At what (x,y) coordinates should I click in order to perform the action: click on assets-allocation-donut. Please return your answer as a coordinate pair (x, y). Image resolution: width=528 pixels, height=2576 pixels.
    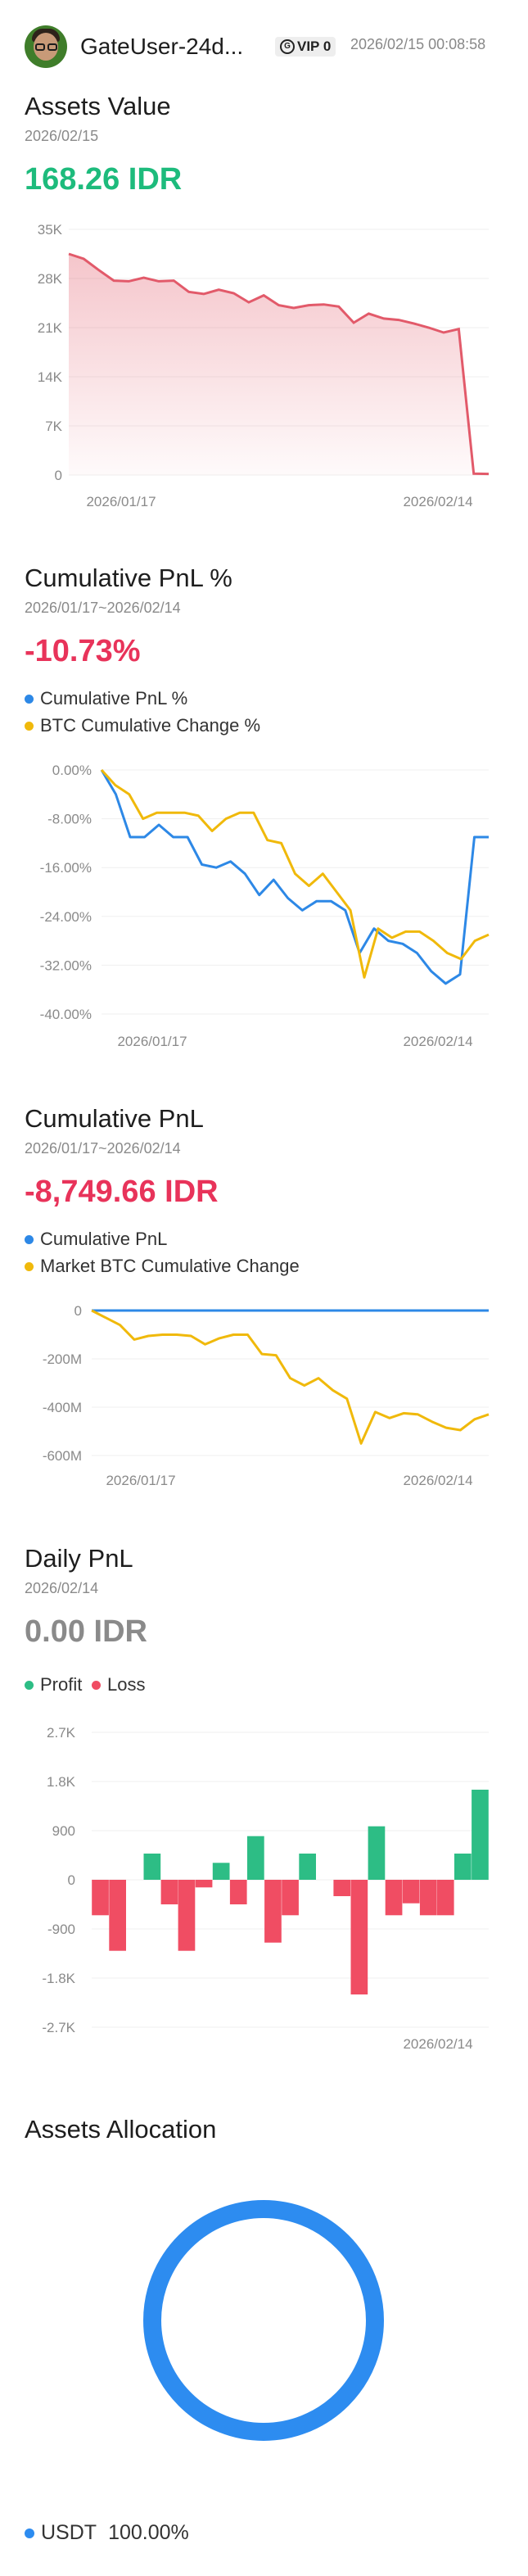
    Looking at the image, I should click on (264, 2332).